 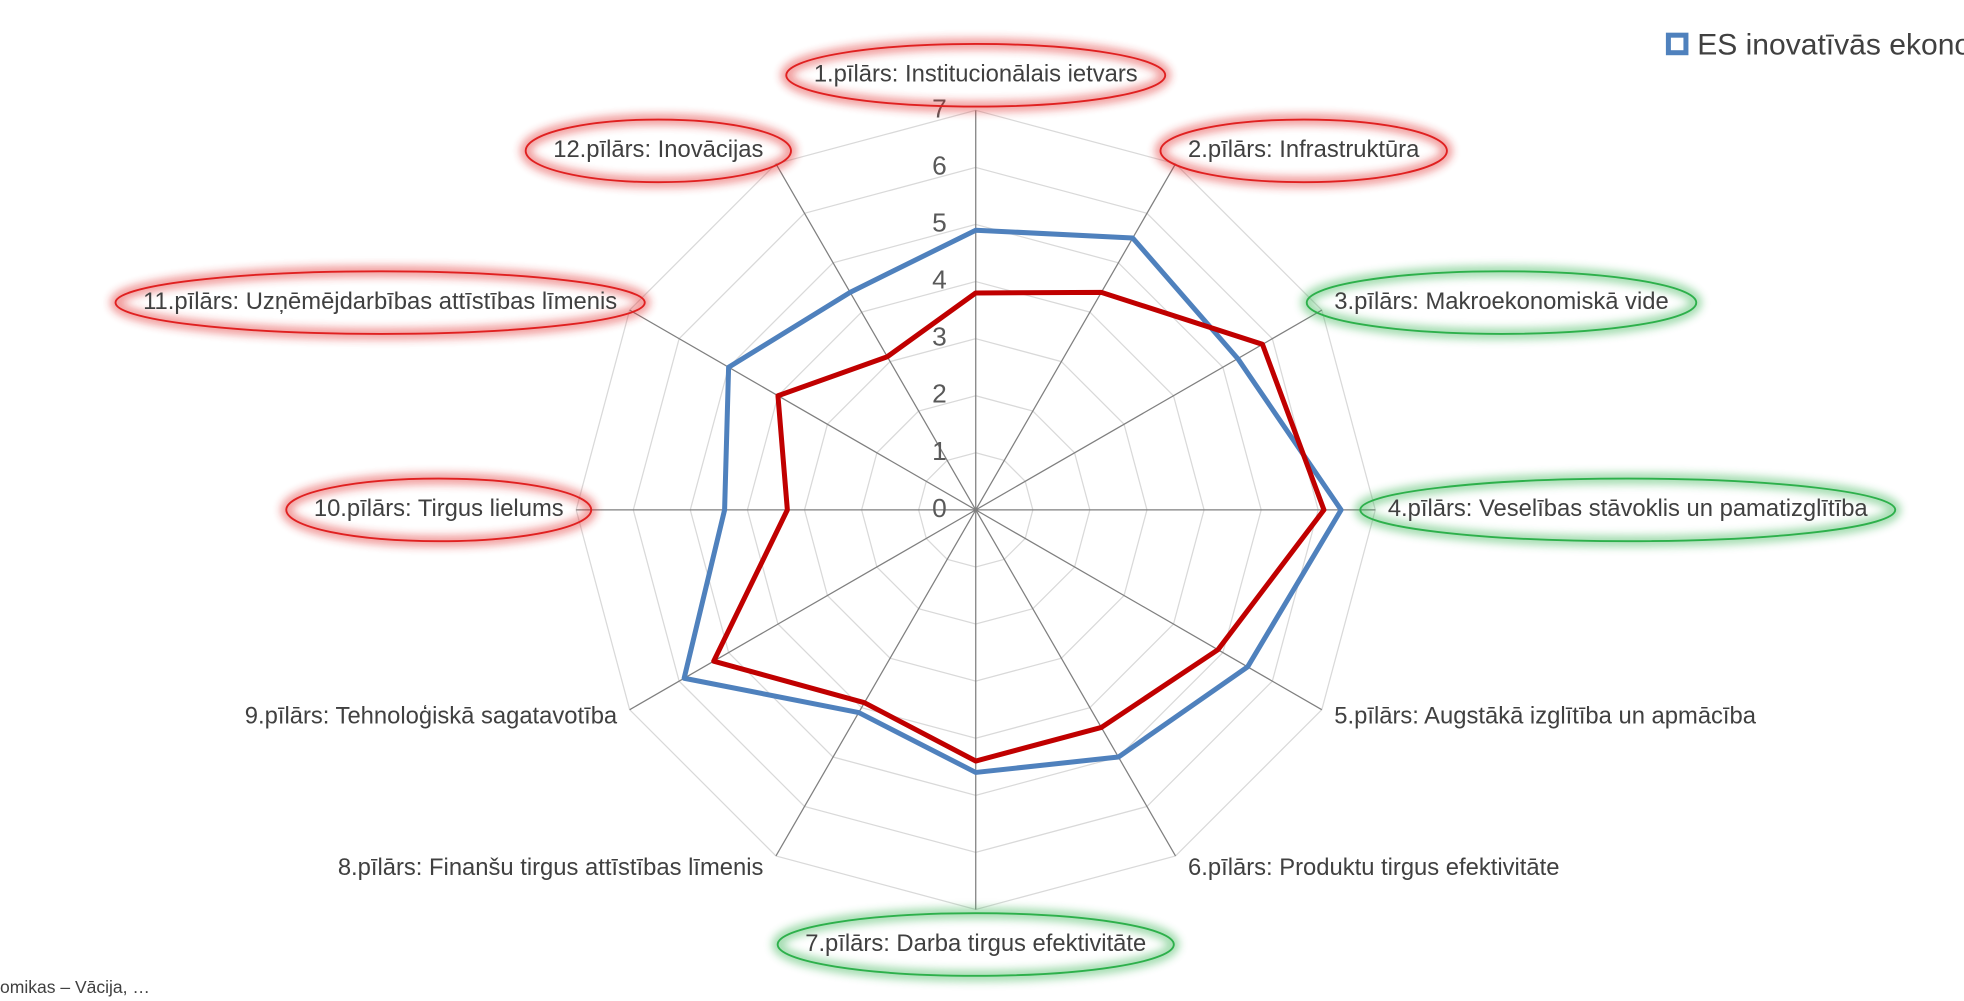 I want to click on tick-label: 3, so click(x=939, y=337).